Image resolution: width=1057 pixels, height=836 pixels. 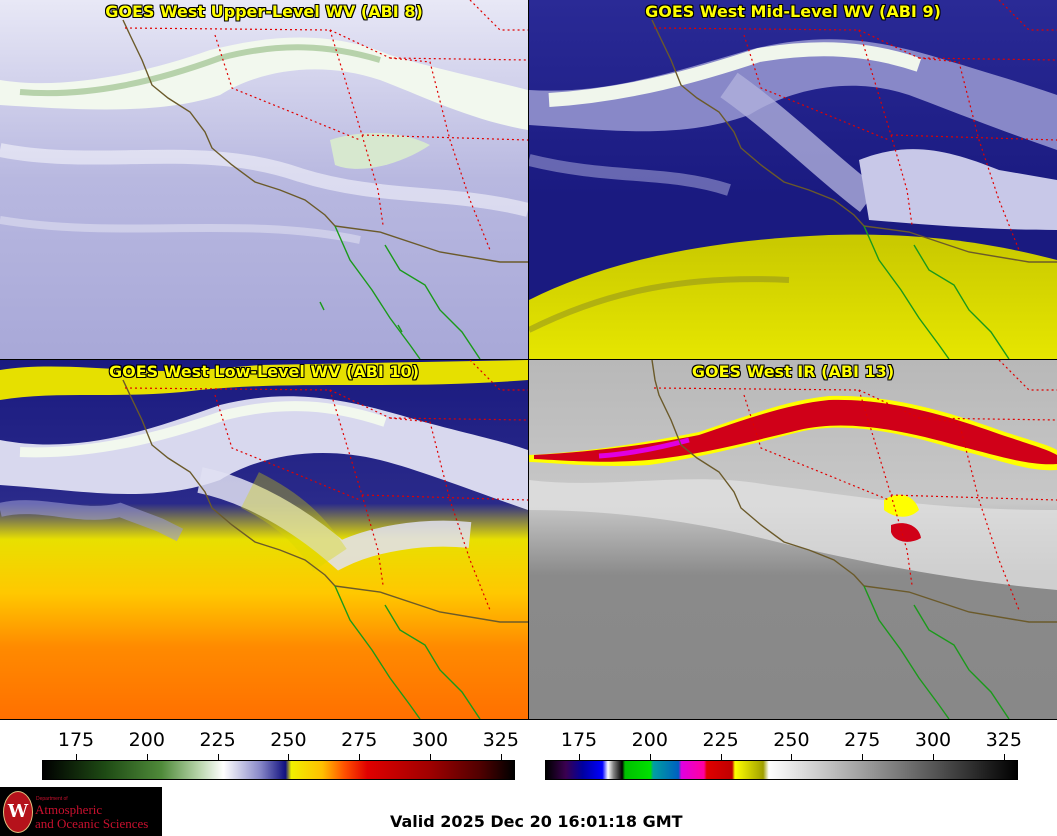 I want to click on logo-department-text: Department of, so click(x=52, y=799).